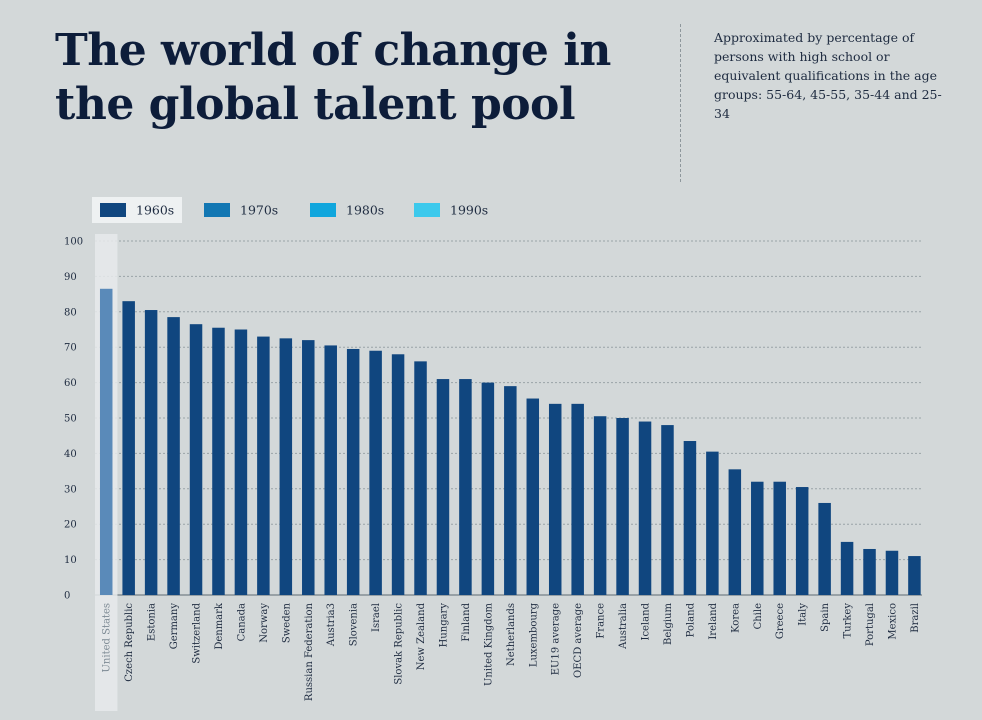 The height and width of the screenshot is (720, 982). I want to click on x-tick-label: Brazil, so click(915, 618).